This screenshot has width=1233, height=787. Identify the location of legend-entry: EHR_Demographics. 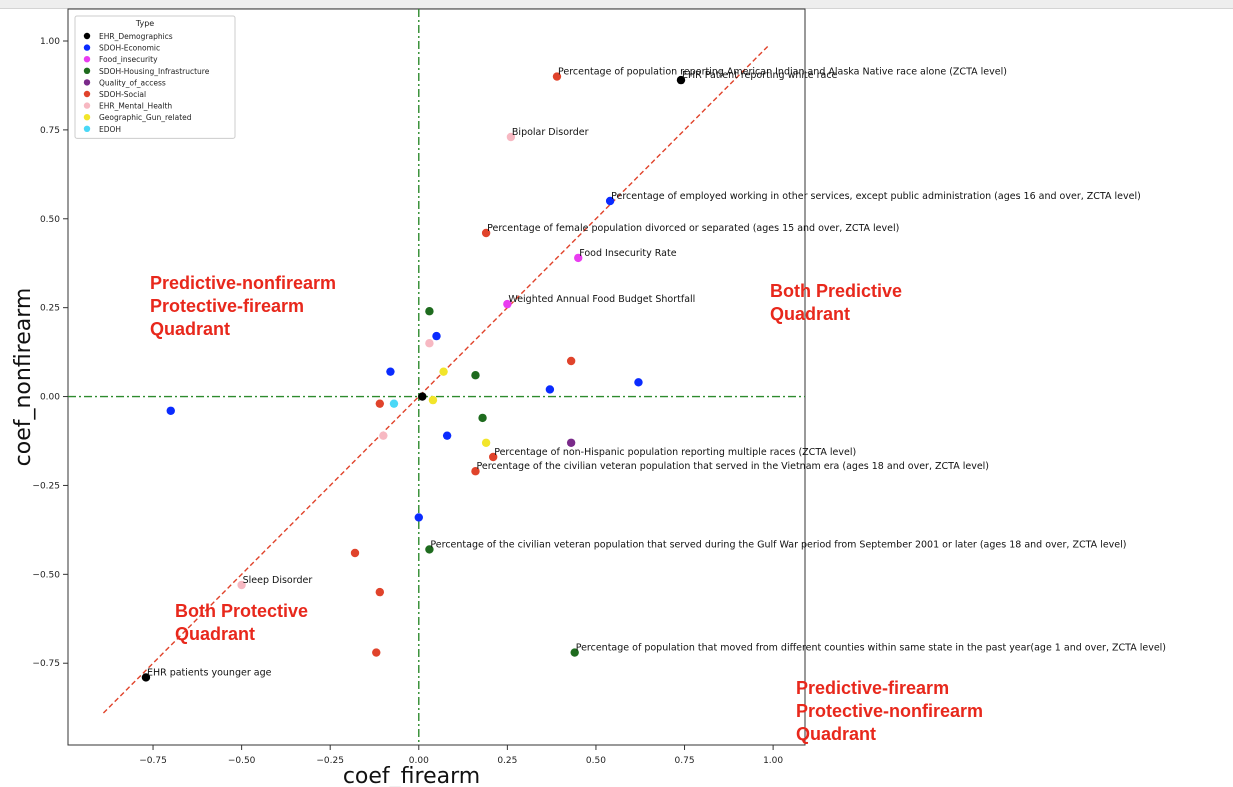
(136, 36).